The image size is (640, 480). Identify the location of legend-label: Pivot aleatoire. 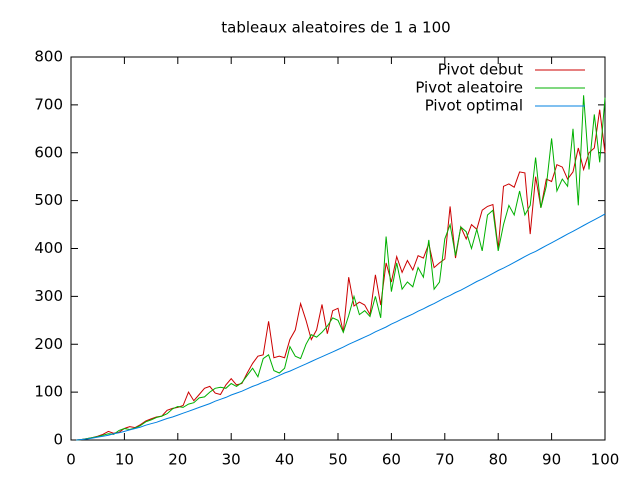
(469, 88).